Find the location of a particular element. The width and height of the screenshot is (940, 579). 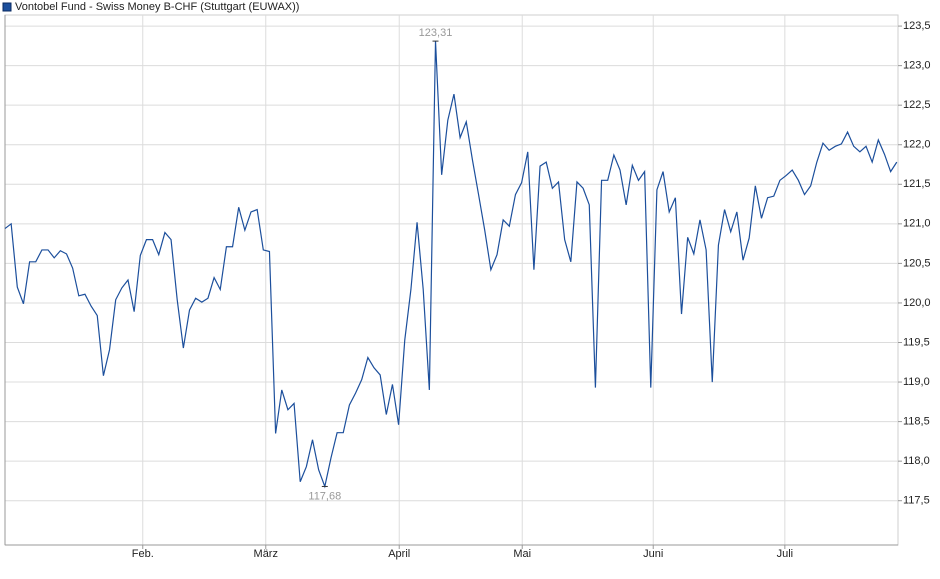

y-tick-label: 123,0 is located at coordinates (917, 66).